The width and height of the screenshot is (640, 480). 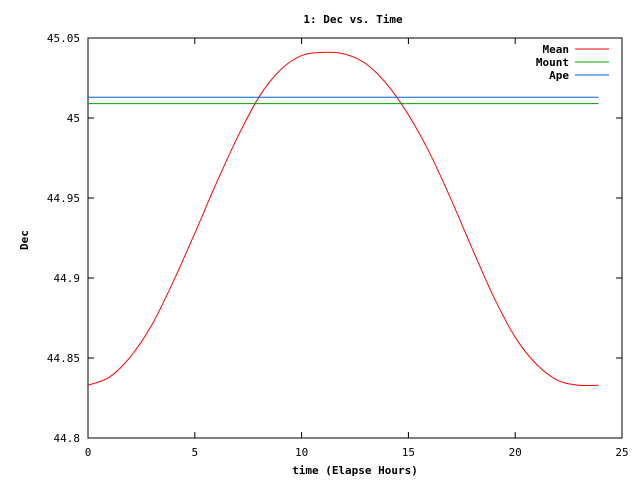 What do you see at coordinates (67, 438) in the screenshot?
I see `y-tick-label: 44.8` at bounding box center [67, 438].